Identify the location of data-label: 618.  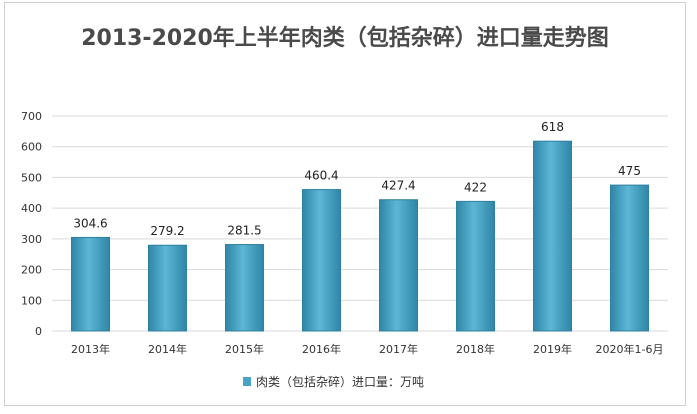
(552, 127).